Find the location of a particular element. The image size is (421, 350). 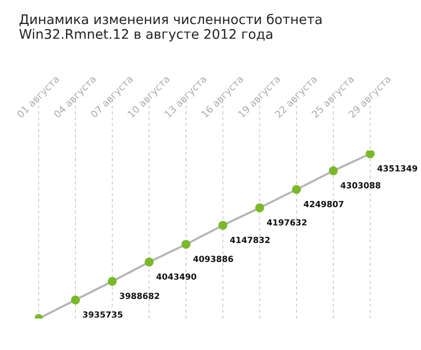

chart-title: Динамика изменения численности ботнета Win32.Rmnet.12 в августе 2012 года is located at coordinates (170, 28).